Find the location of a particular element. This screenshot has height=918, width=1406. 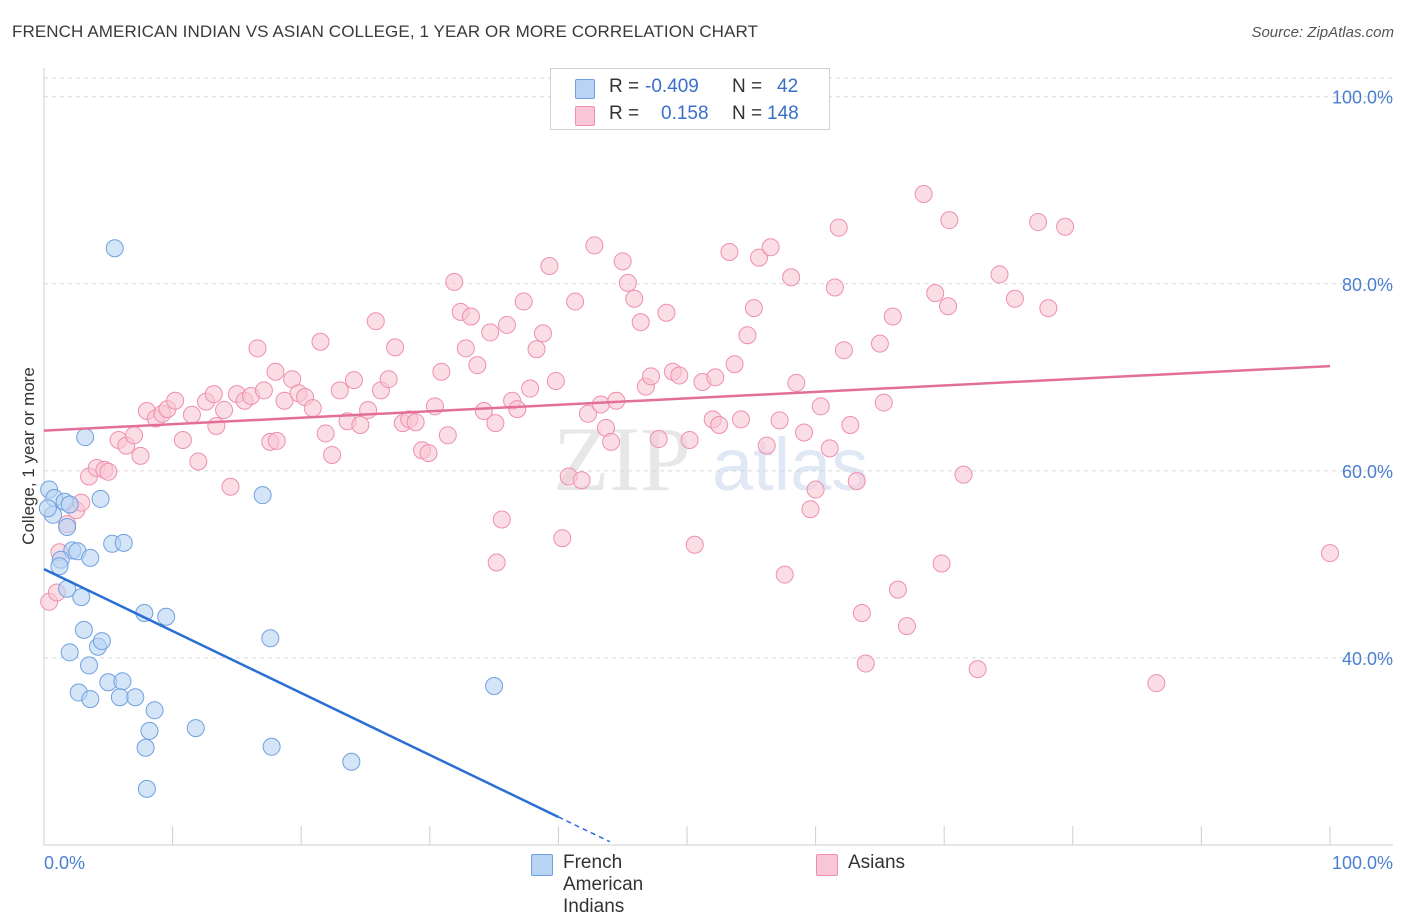

source-label: Source: ZipAtlas.com is located at coordinates (1322, 32).